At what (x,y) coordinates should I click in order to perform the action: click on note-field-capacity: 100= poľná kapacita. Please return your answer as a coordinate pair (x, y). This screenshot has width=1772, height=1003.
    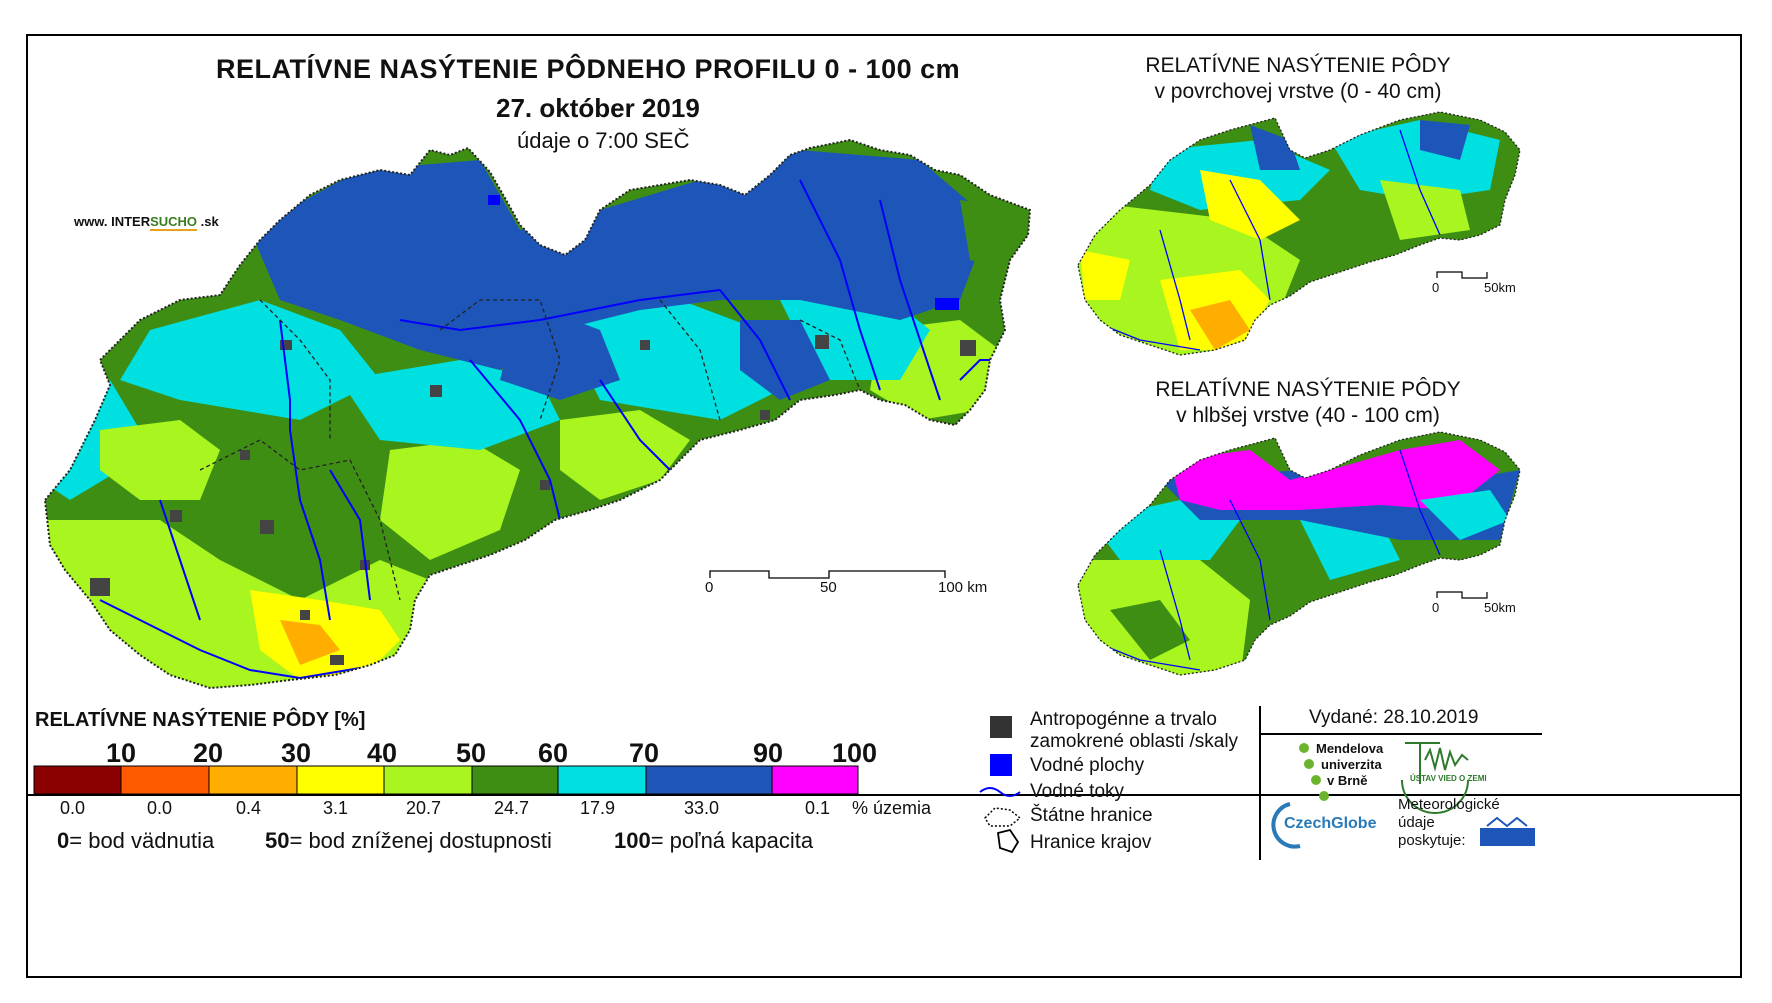
    Looking at the image, I should click on (714, 840).